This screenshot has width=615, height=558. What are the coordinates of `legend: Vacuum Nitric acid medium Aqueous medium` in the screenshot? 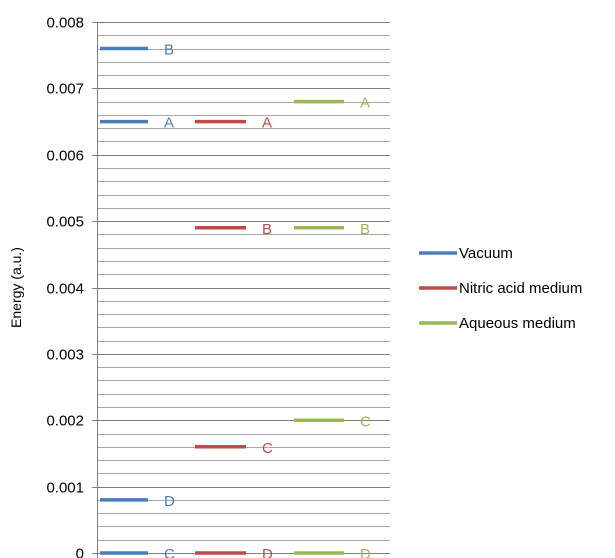 It's located at (500, 288).